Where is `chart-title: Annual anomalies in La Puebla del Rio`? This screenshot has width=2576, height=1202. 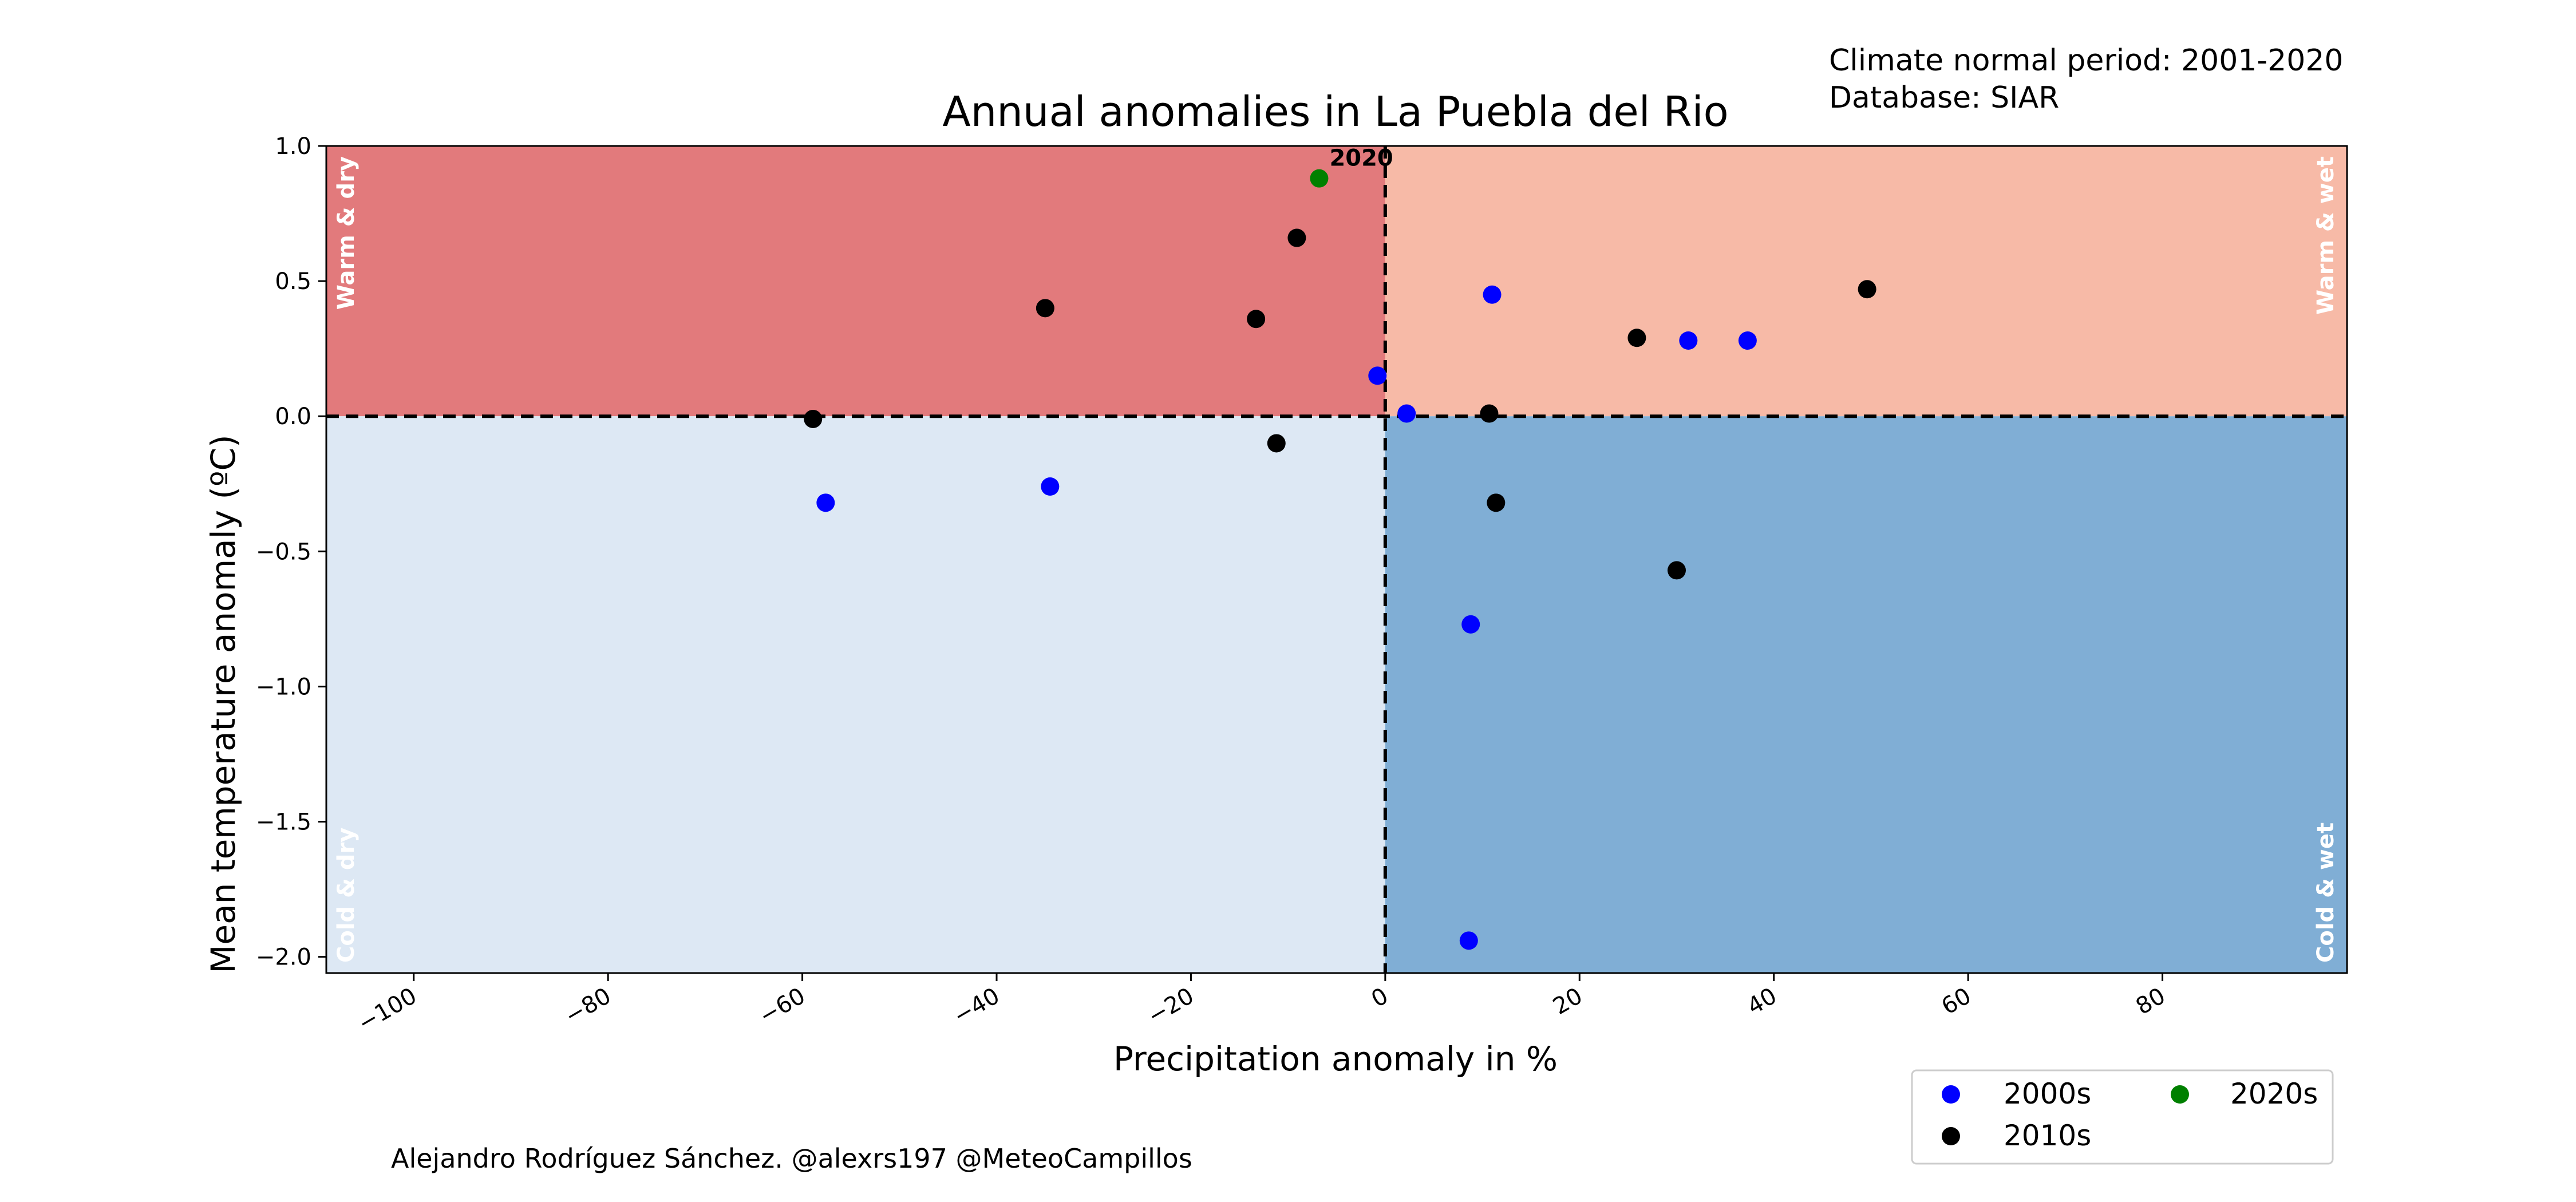
chart-title: Annual anomalies in La Puebla del Rio is located at coordinates (1335, 112).